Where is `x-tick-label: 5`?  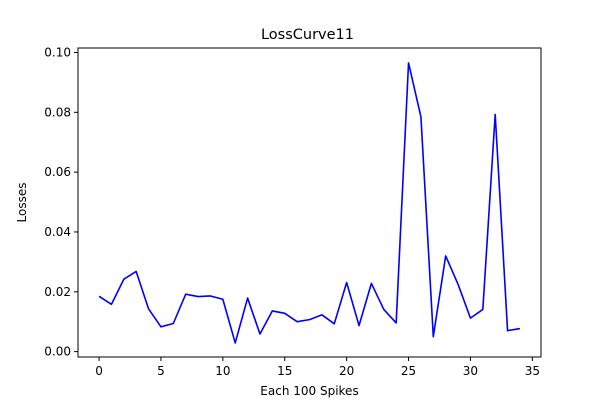
x-tick-label: 5 is located at coordinates (161, 371).